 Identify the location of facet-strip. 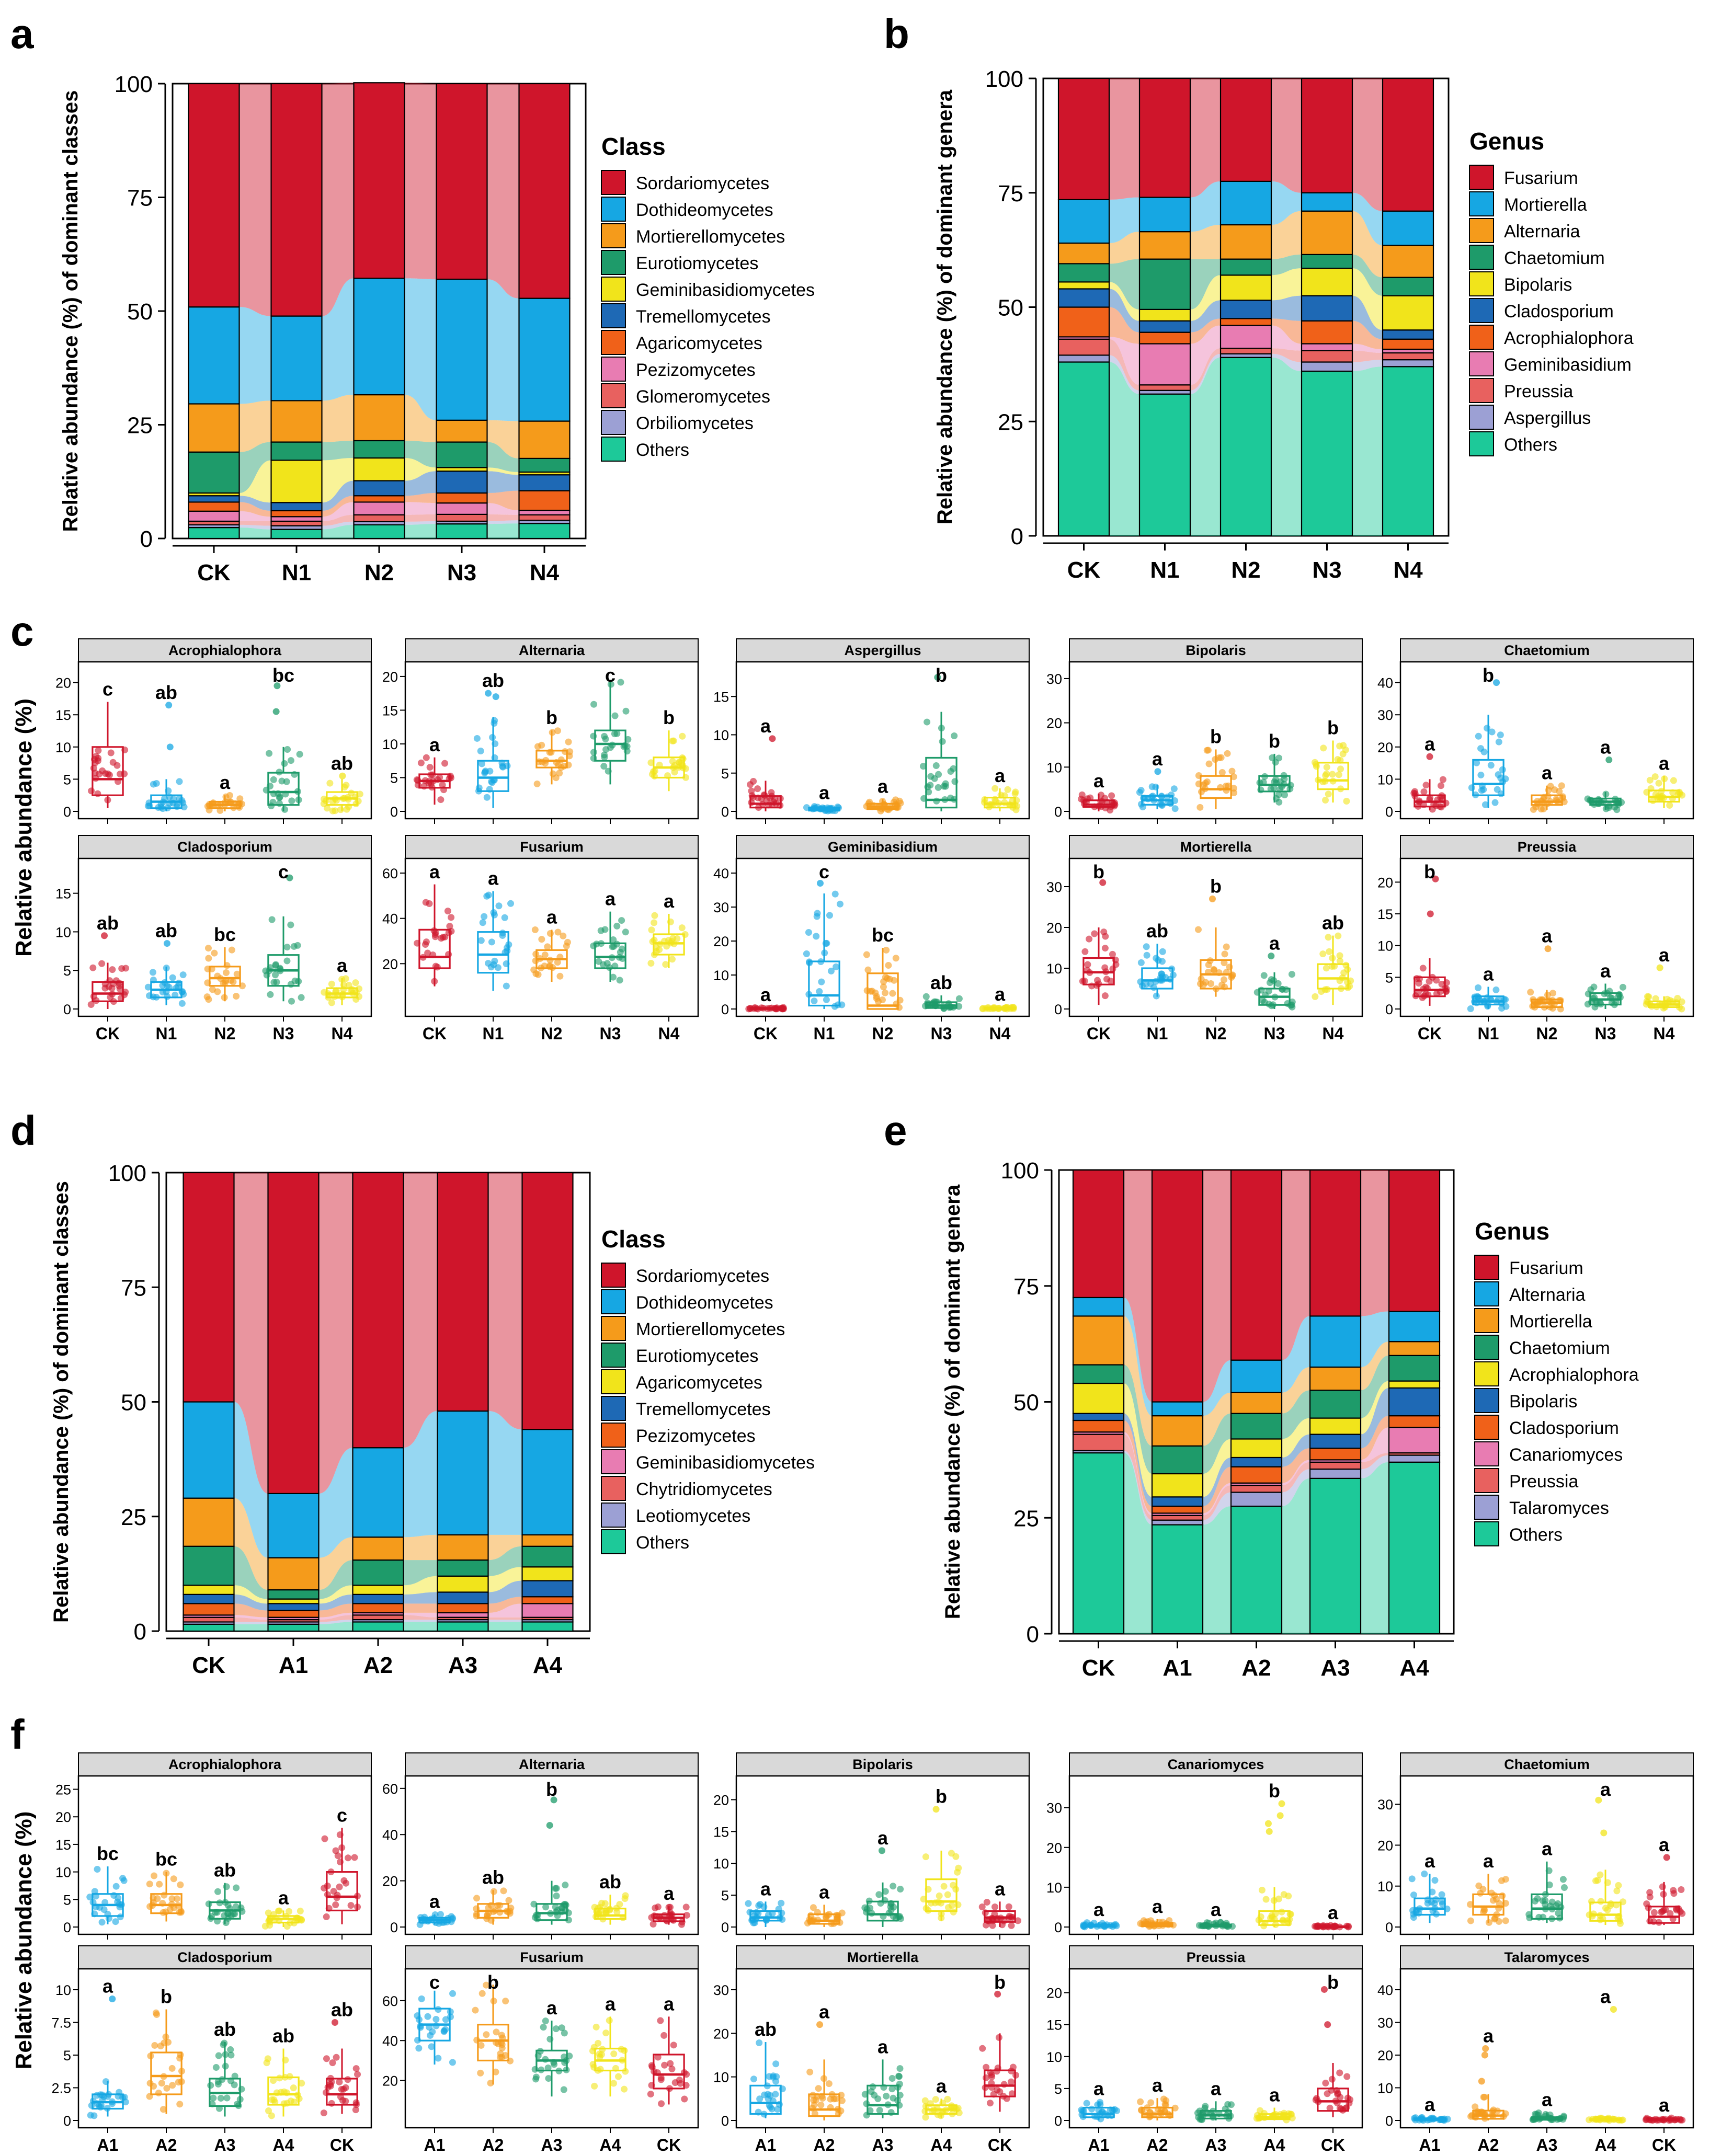
(552, 1957).